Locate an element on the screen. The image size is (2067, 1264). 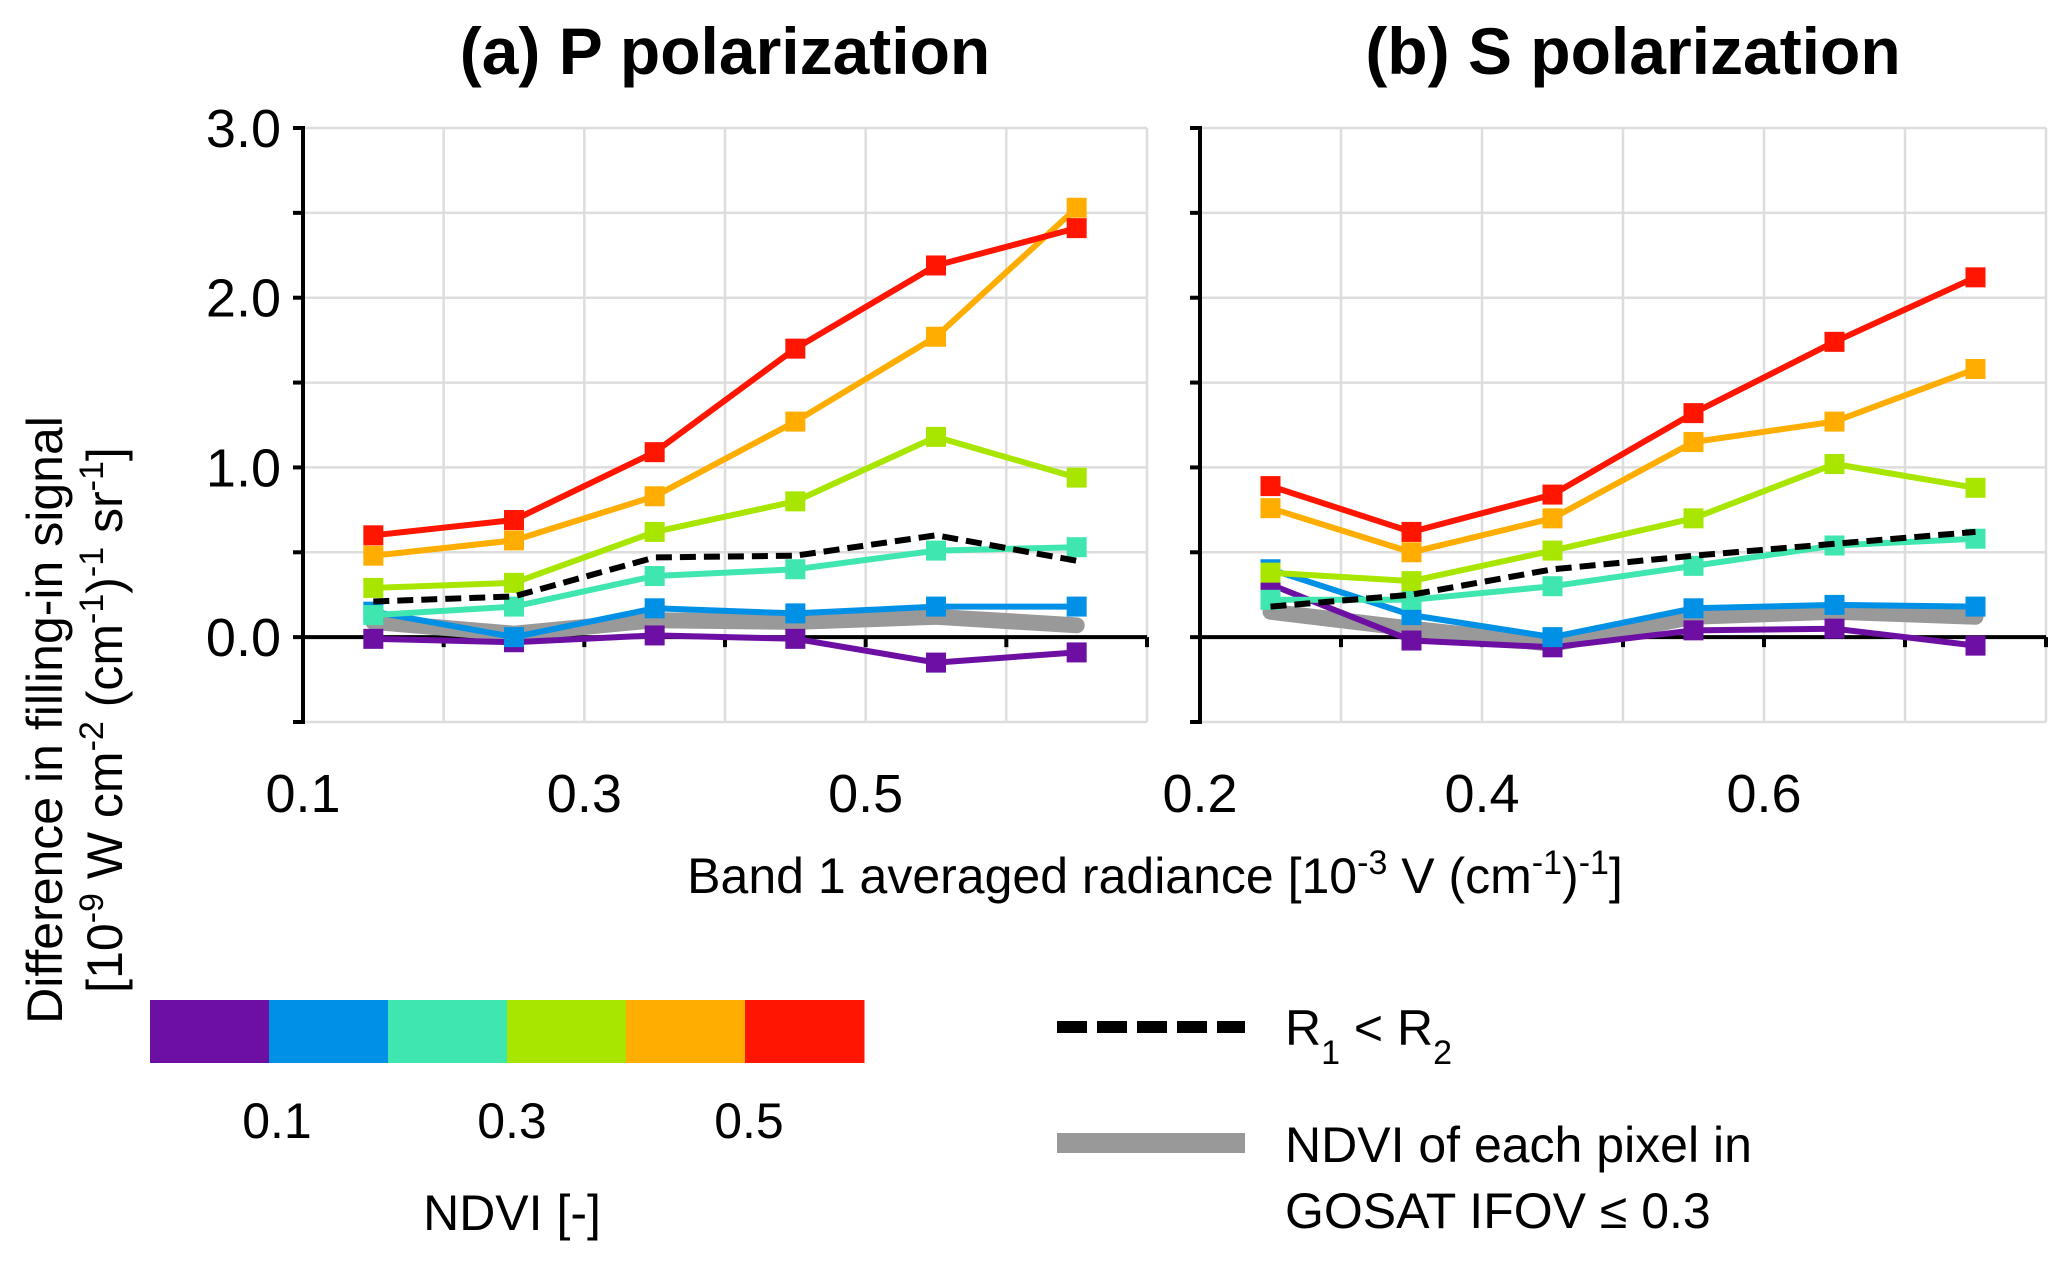
x-tick-label: 0.2 is located at coordinates (1199, 794).